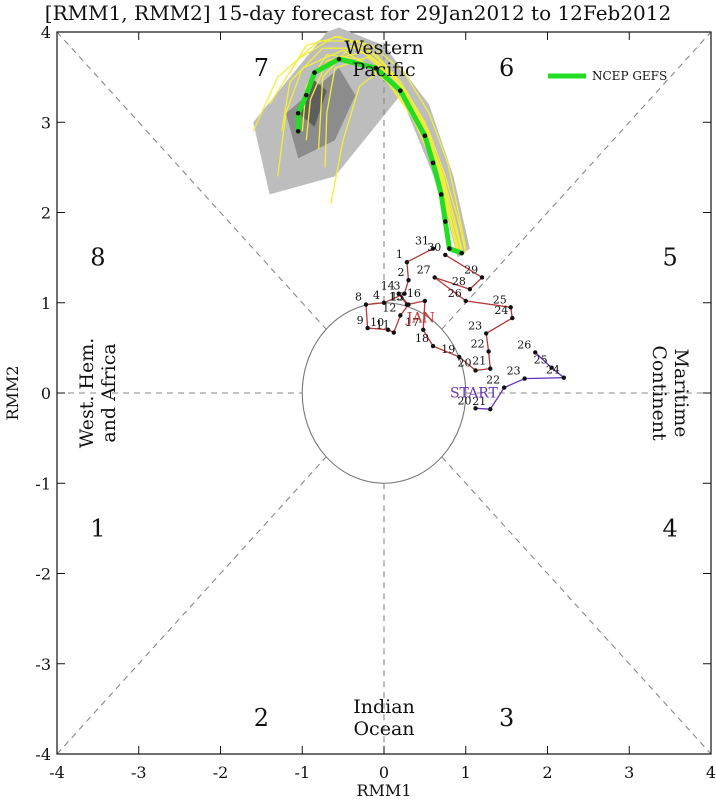 This screenshot has width=716, height=800. What do you see at coordinates (383, 729) in the screenshot?
I see `region-label-line: Ocean` at bounding box center [383, 729].